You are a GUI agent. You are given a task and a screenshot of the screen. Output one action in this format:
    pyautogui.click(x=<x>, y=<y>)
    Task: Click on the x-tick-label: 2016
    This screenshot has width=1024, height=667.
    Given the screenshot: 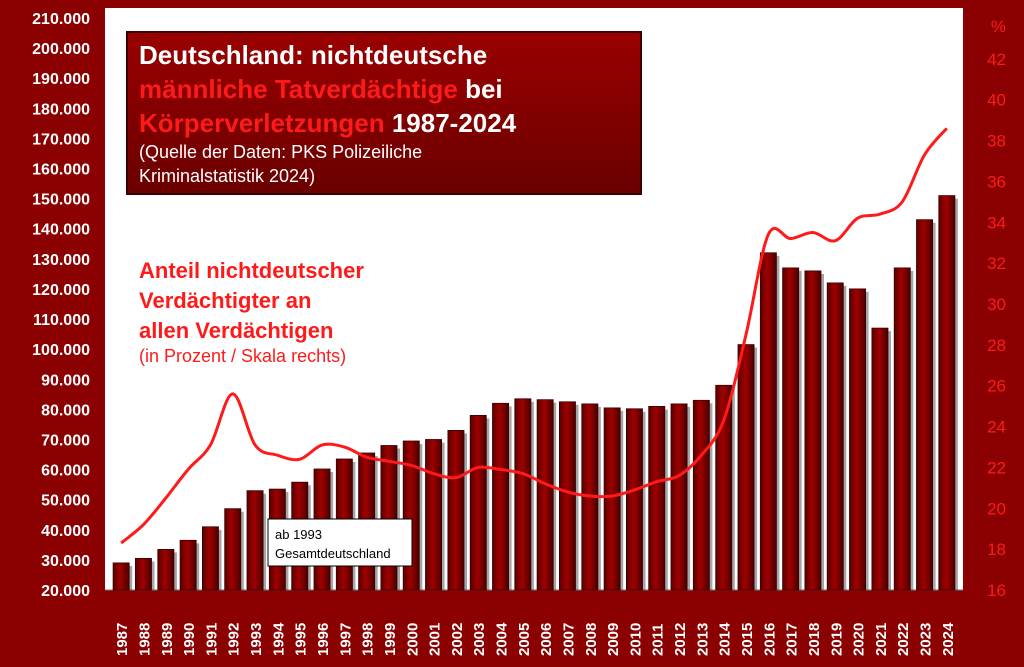 What is the action you would take?
    pyautogui.click(x=769, y=639)
    